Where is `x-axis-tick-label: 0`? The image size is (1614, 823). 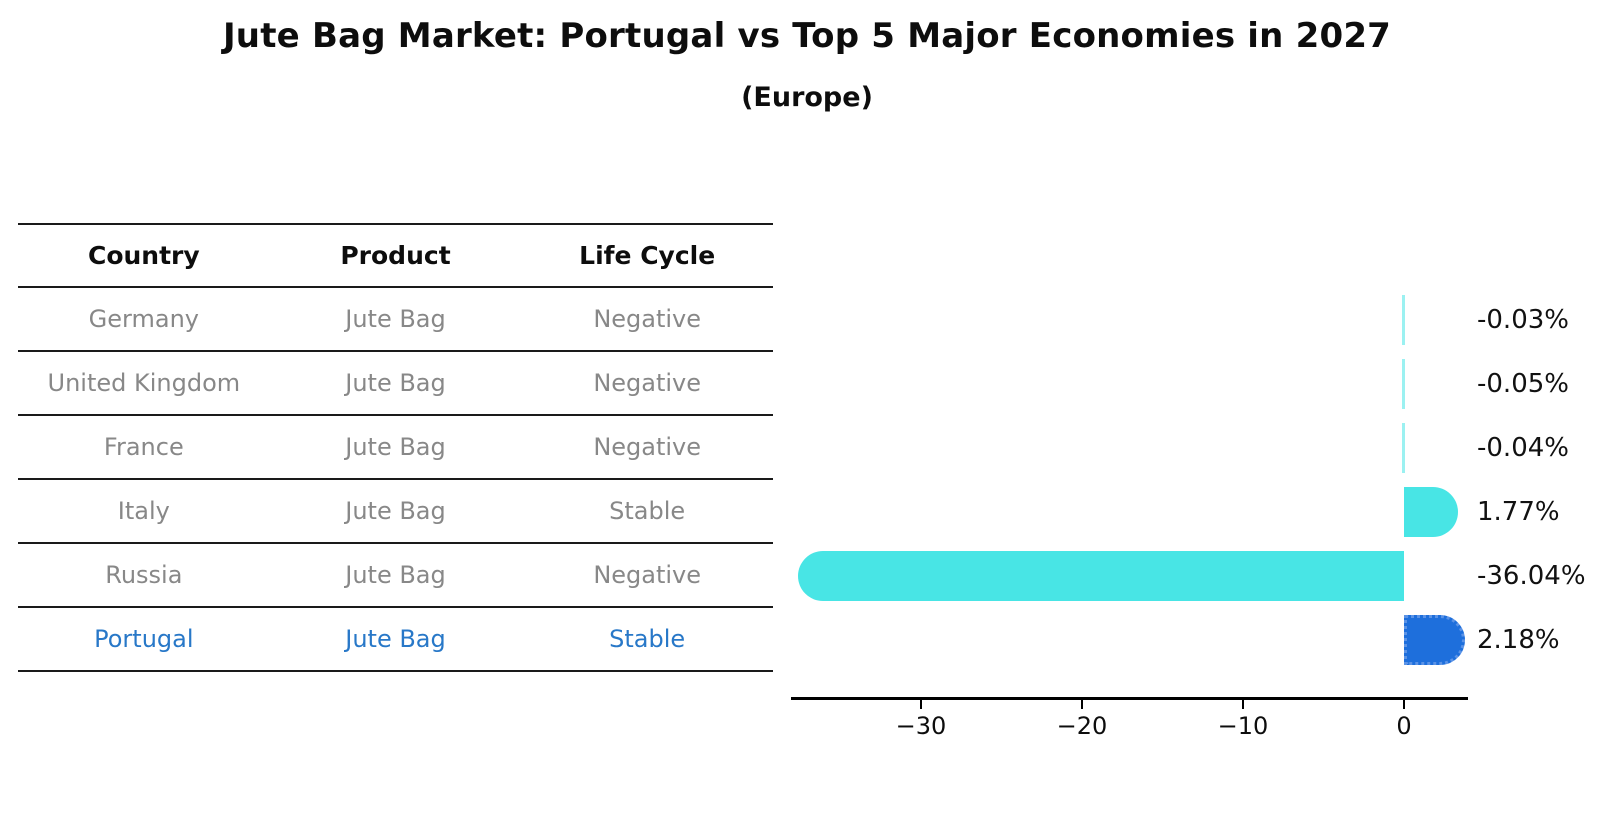
x-axis-tick-label: 0 is located at coordinates (1404, 726).